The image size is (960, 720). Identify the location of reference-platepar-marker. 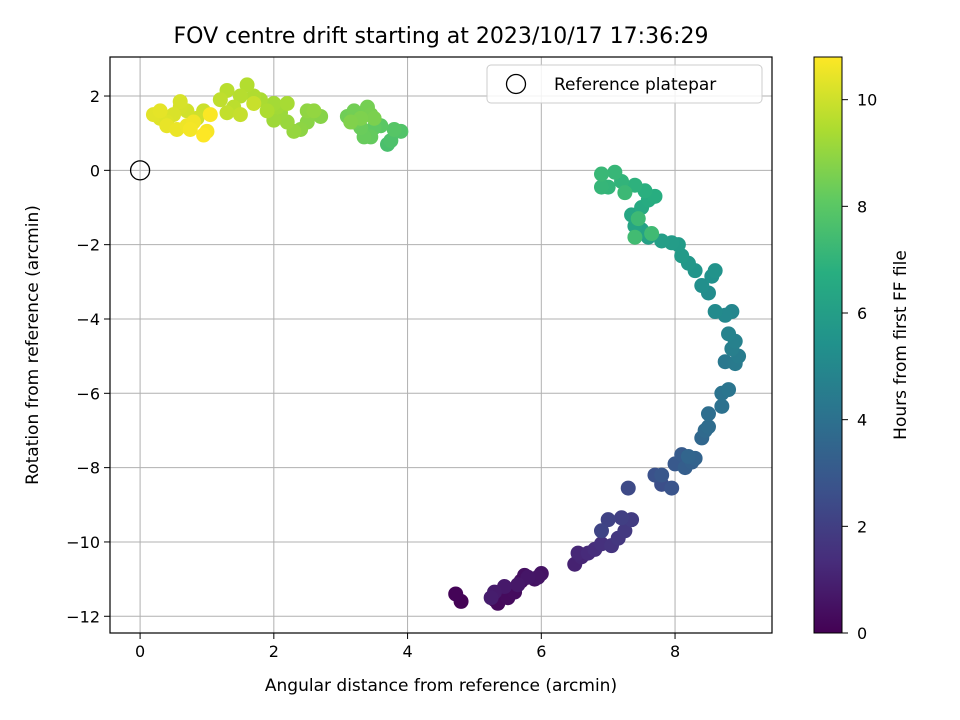
(140, 170).